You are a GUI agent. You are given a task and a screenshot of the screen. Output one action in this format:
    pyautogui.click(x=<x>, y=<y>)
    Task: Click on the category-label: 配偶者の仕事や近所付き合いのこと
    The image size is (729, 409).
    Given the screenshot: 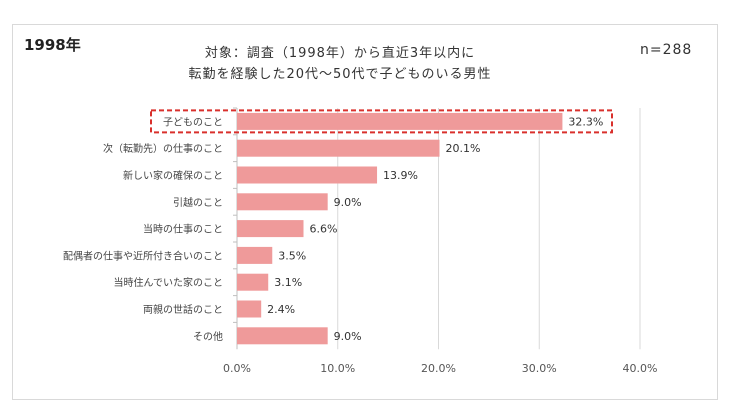 What is the action you would take?
    pyautogui.click(x=143, y=255)
    